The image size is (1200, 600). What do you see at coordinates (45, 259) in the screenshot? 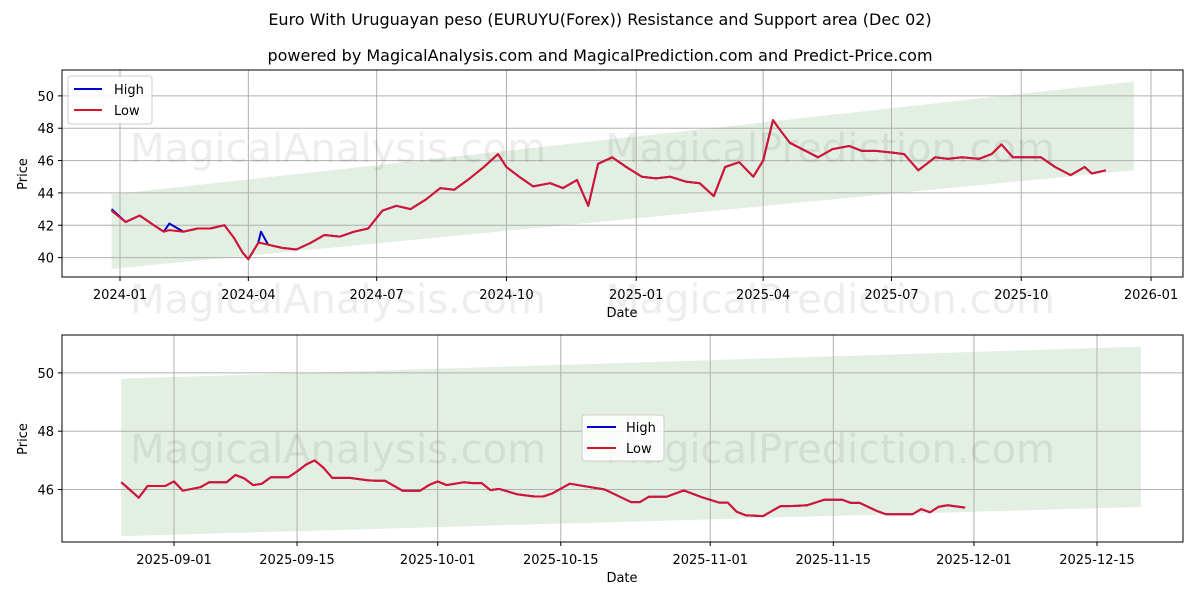
I see `y-tick-label: 40` at bounding box center [45, 259].